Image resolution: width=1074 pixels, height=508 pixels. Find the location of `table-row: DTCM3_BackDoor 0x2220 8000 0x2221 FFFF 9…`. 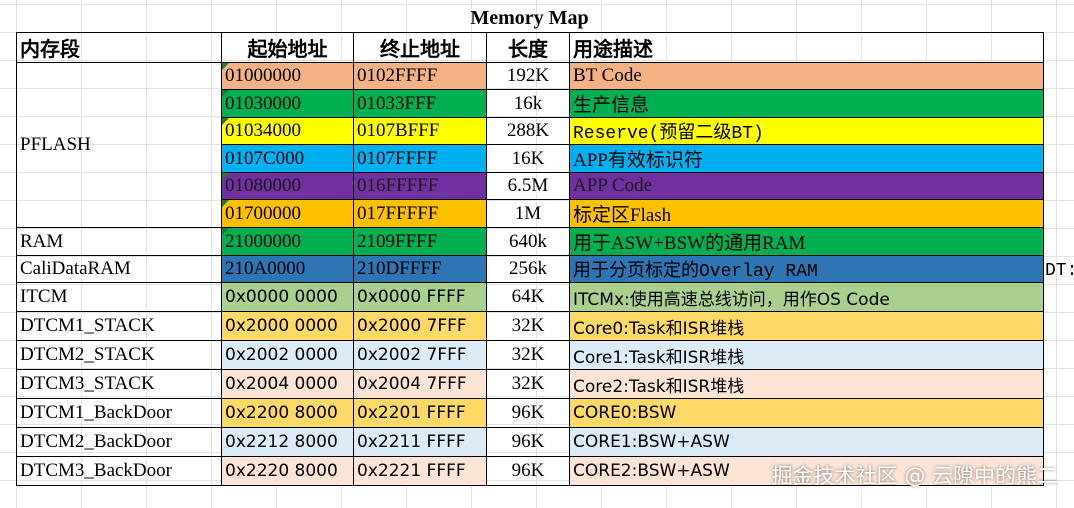

table-row: DTCM3_BackDoor 0x2220 8000 0x2221 FFFF 9… is located at coordinates (530, 471).